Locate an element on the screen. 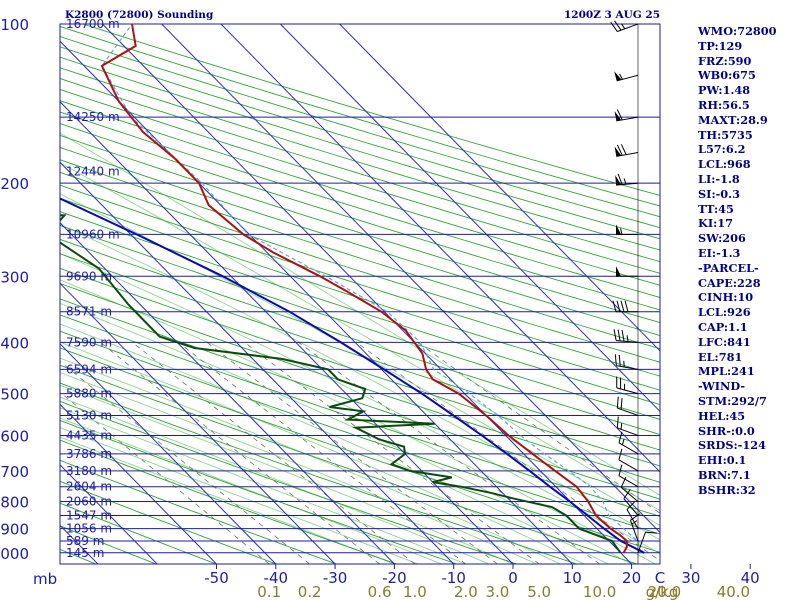  index-item: EL:781 is located at coordinates (720, 356).